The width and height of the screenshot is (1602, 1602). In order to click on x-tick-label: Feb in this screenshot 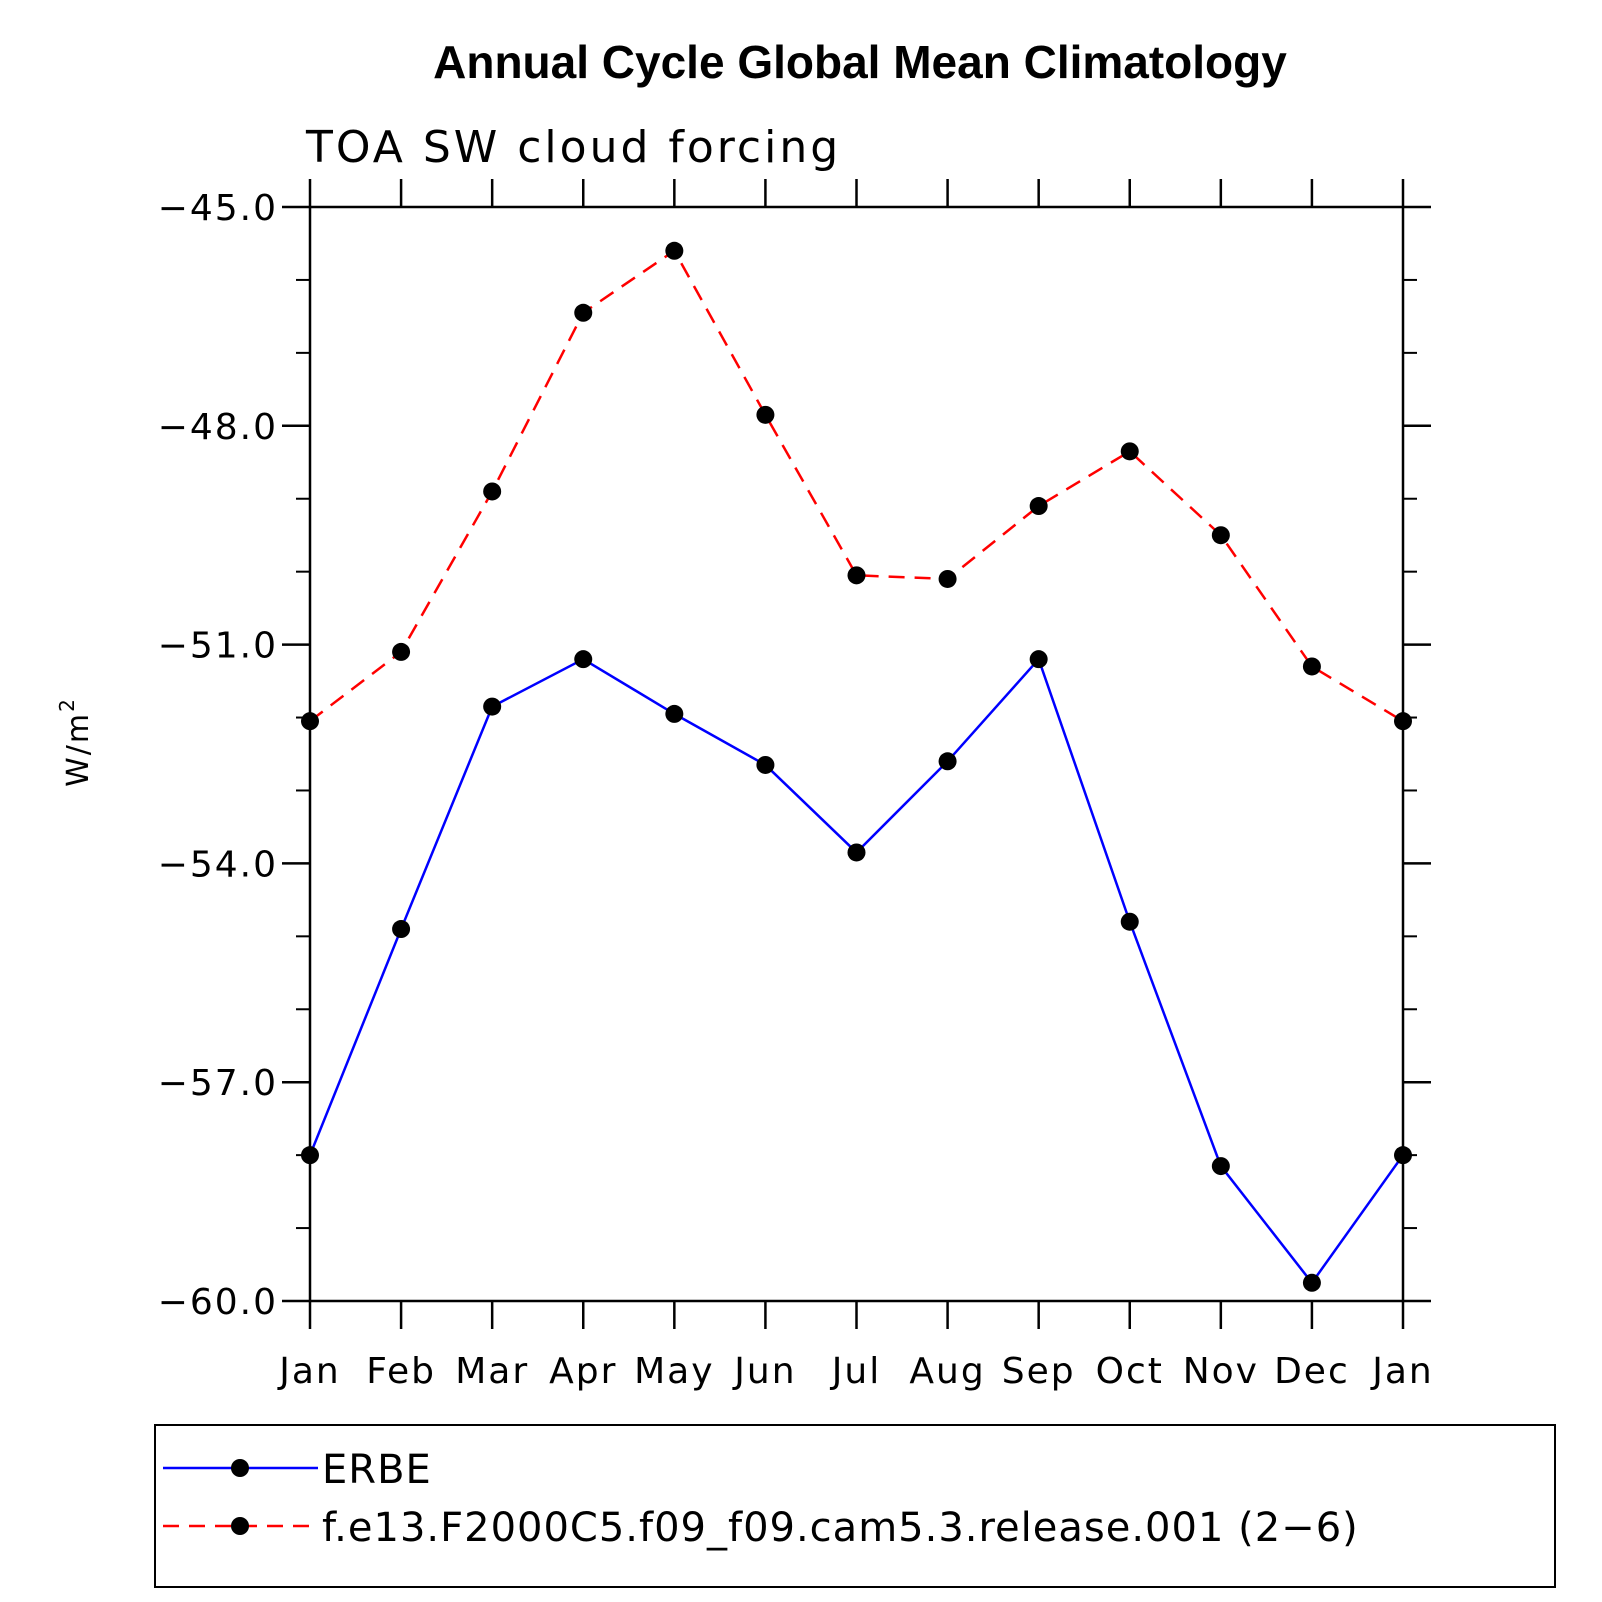, I will do `click(401, 1371)`.